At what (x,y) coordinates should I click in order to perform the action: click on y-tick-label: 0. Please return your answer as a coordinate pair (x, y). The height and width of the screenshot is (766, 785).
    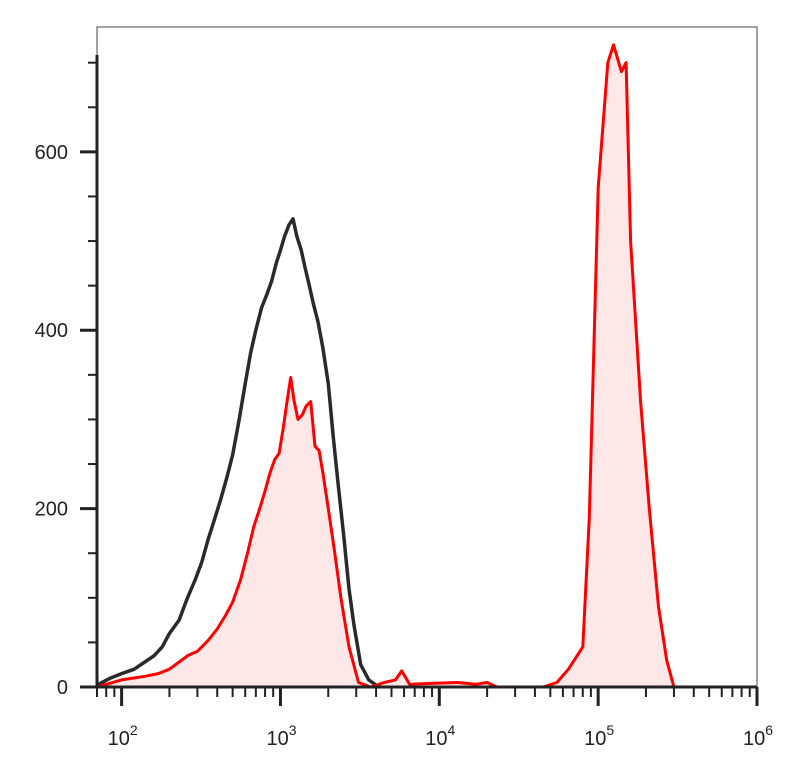
    Looking at the image, I should click on (62, 688).